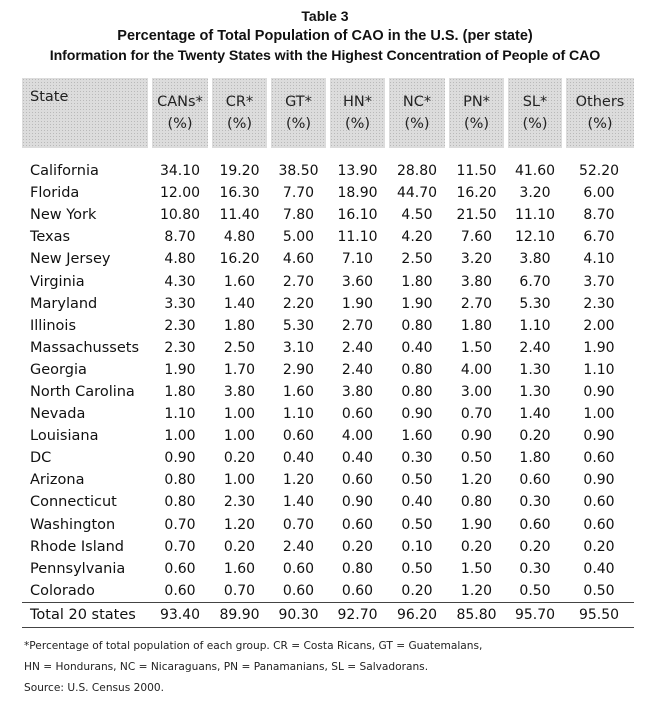 The height and width of the screenshot is (704, 650). What do you see at coordinates (180, 102) in the screenshot?
I see `column-header-label: CANs*` at bounding box center [180, 102].